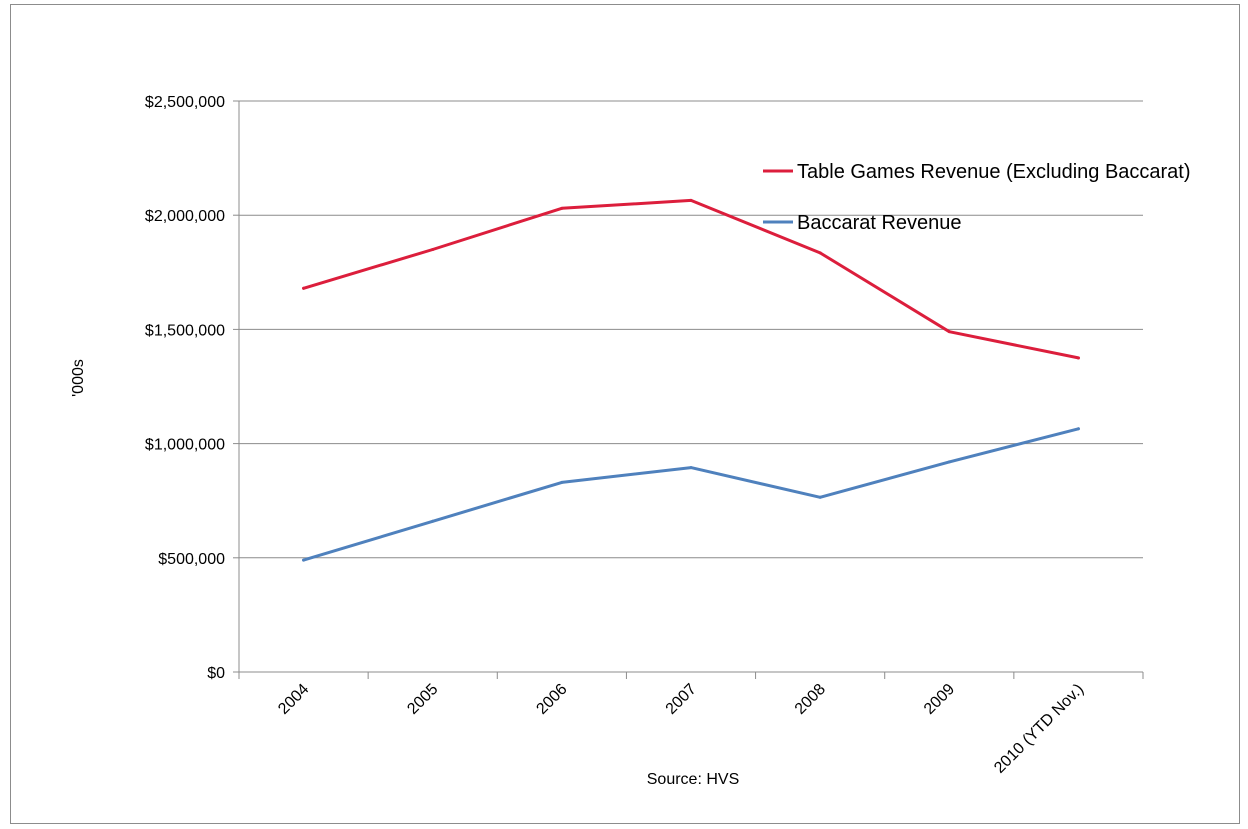  Describe the element at coordinates (810, 699) in the screenshot. I see `x-tick-label: 2008` at that location.